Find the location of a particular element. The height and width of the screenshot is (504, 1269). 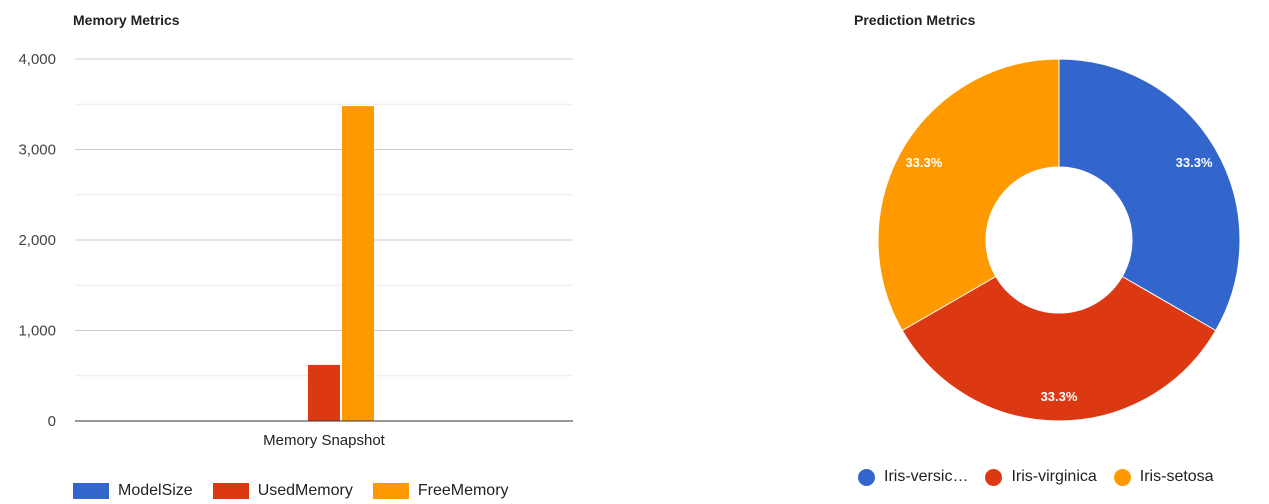

legend-label: Iris-setosa is located at coordinates (1176, 476).